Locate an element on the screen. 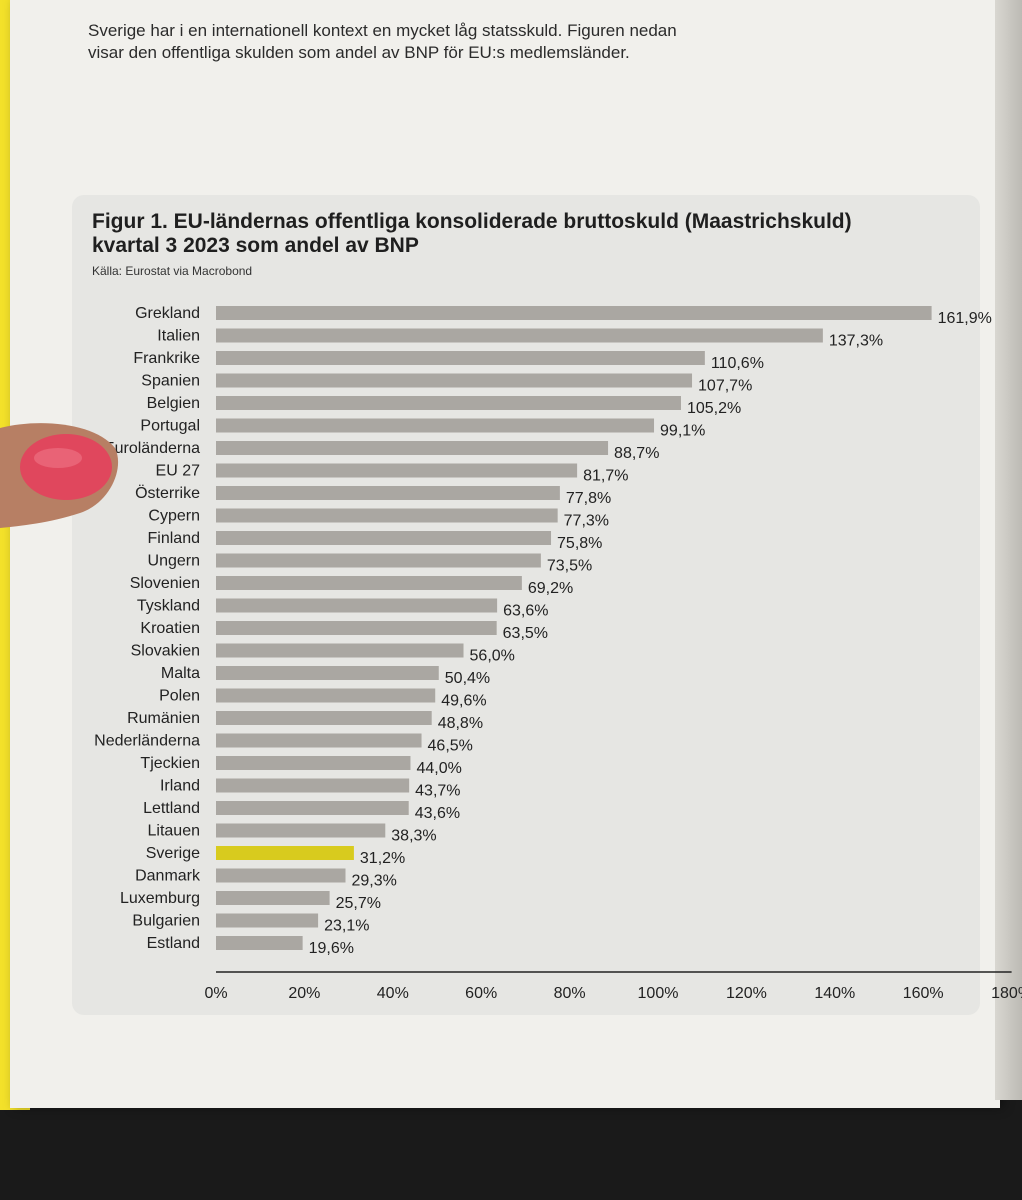  category-label: Euroländerna is located at coordinates (152, 448).